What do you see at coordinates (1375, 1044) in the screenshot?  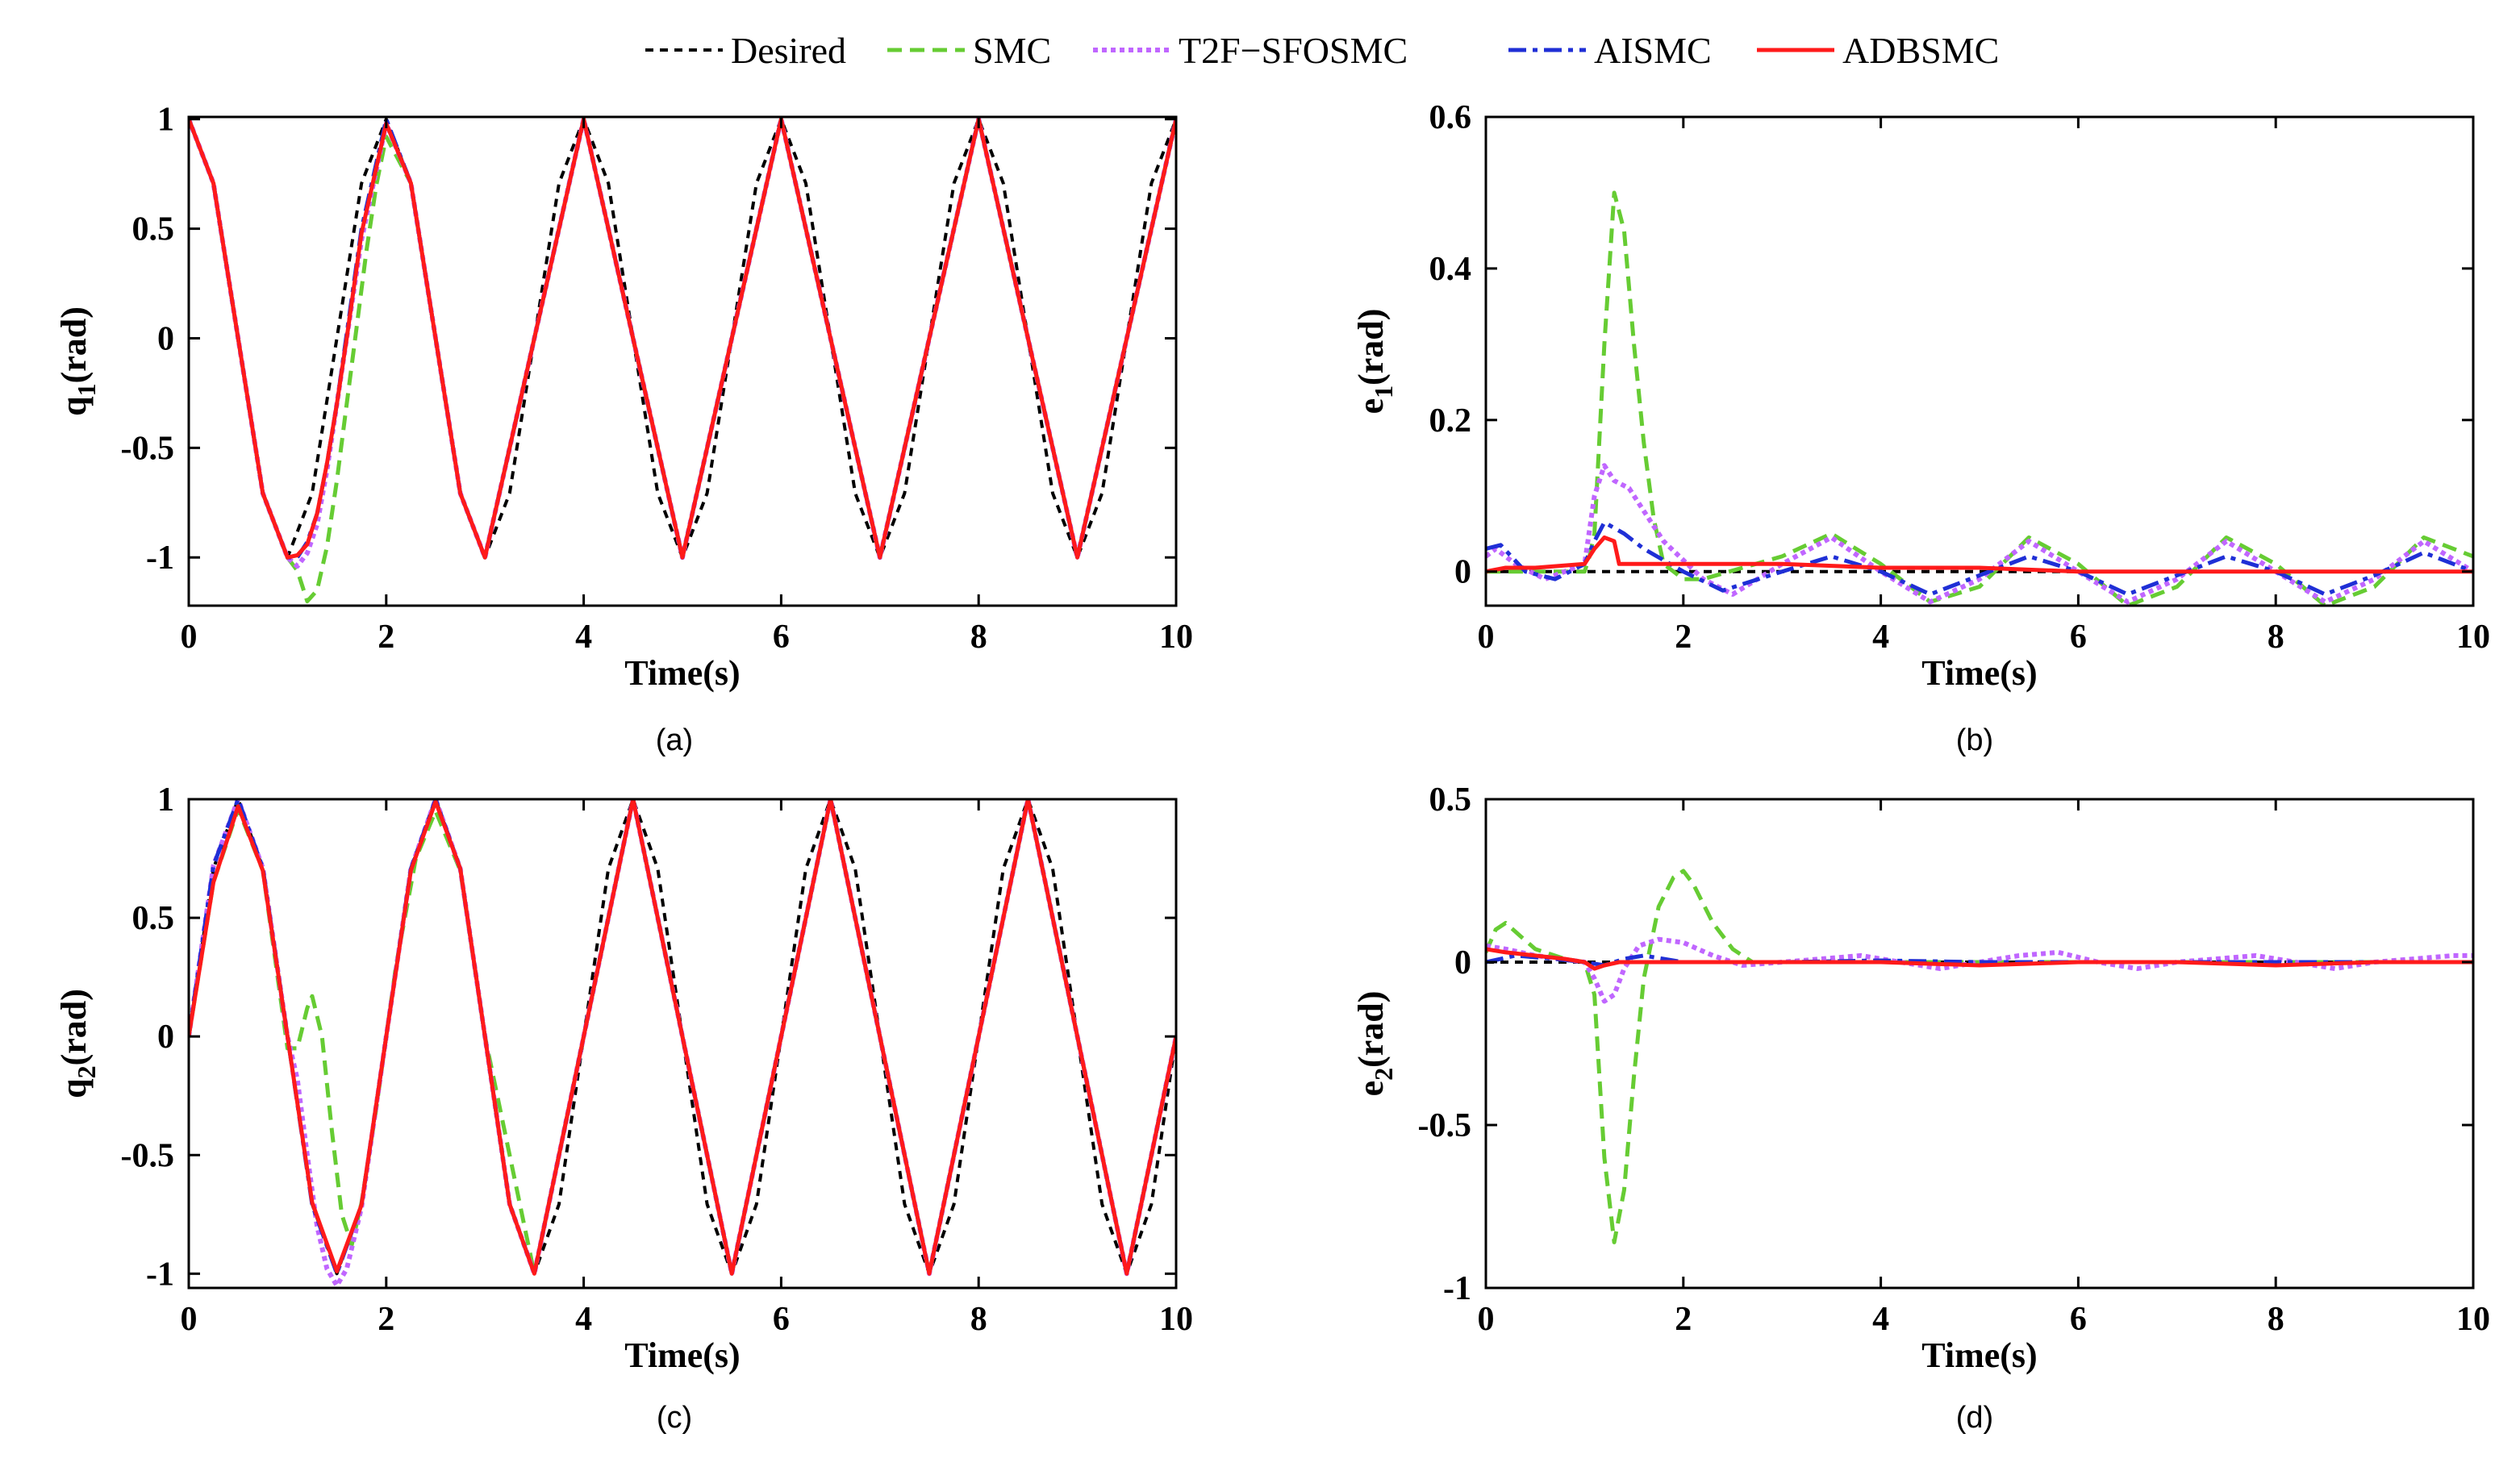 I see `y-axis-label: e2(rad)` at bounding box center [1375, 1044].